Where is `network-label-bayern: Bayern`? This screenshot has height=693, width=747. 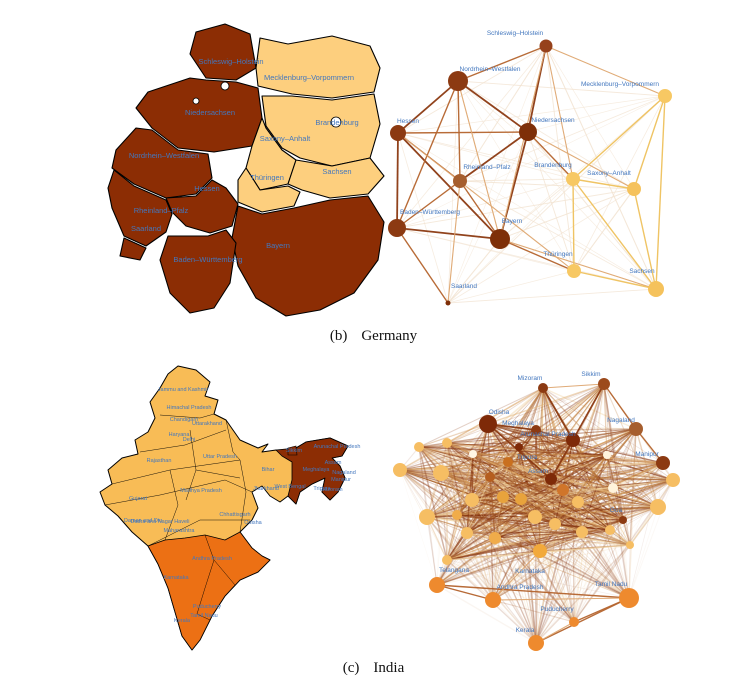 network-label-bayern: Bayern is located at coordinates (512, 221).